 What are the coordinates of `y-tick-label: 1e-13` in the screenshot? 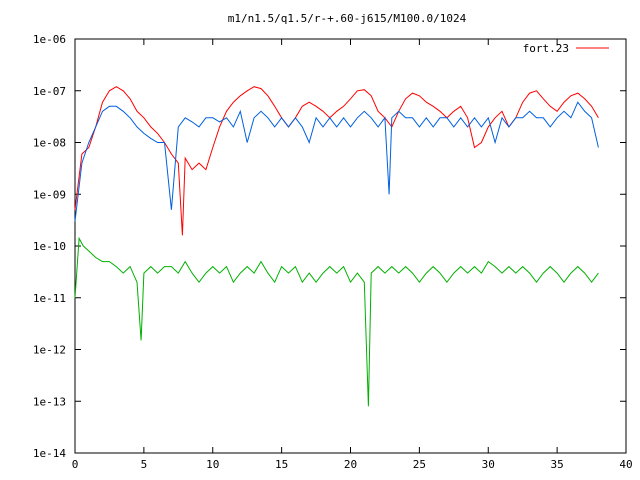 It's located at (49, 401).